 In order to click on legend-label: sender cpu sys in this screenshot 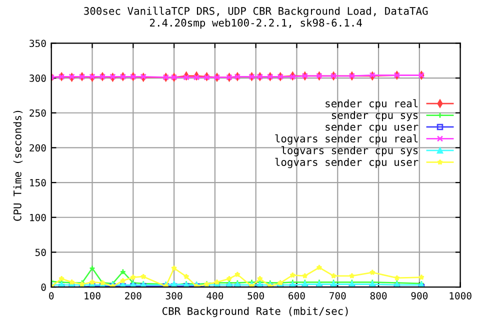, I will do `click(375, 116)`.